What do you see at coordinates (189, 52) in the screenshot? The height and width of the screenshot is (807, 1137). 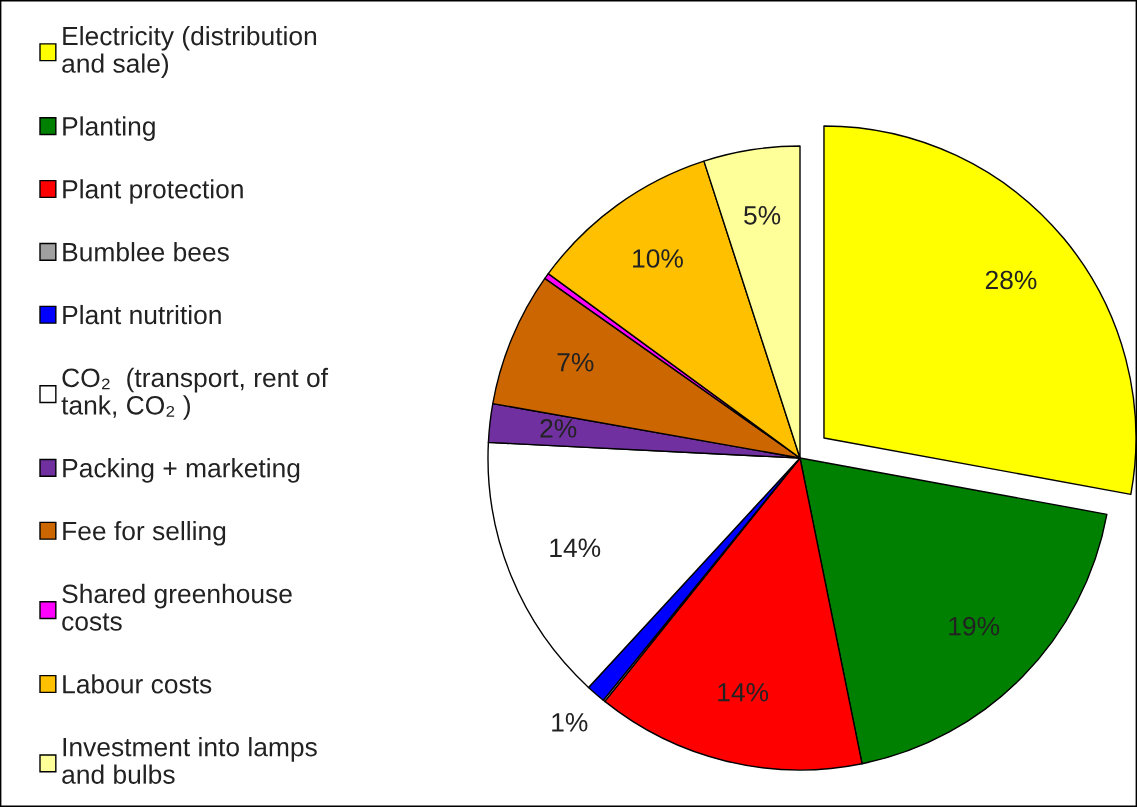 I see `legend-label: Electricity (distribution and sale)` at bounding box center [189, 52].